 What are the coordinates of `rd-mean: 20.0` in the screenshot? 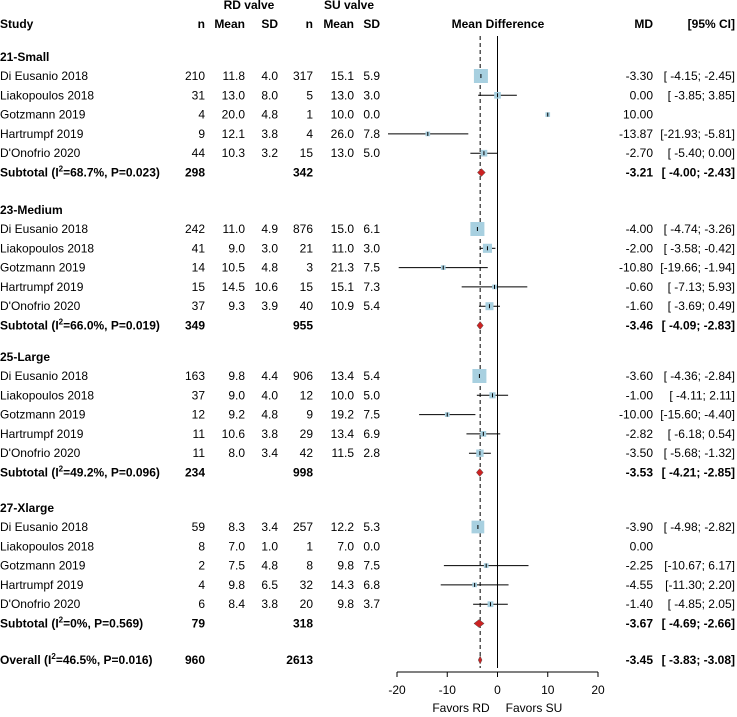 It's located at (234, 115).